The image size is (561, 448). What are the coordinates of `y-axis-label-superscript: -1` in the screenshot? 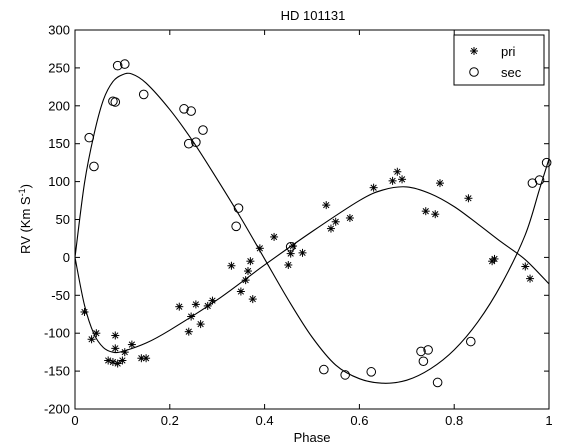 It's located at (22, 192).